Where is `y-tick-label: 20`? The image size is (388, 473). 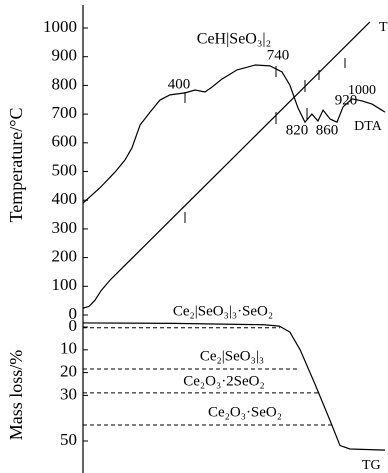 y-tick-label: 20 is located at coordinates (68, 371).